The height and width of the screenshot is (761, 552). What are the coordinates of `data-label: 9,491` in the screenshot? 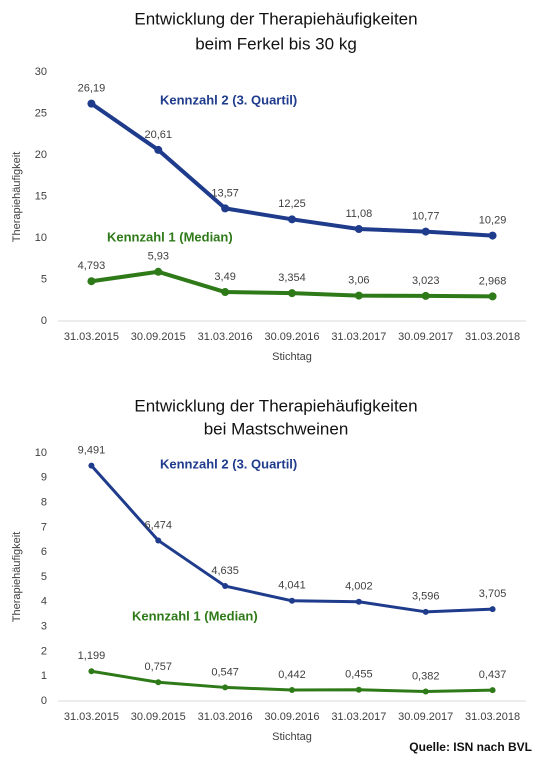 It's located at (92, 451).